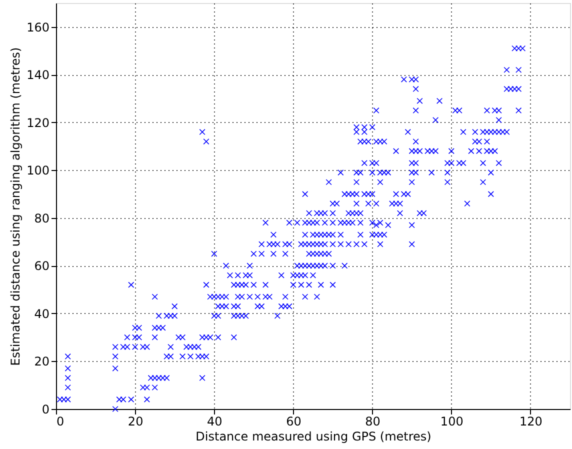 This screenshot has height=449, width=572. Describe the element at coordinates (38, 123) in the screenshot. I see `y-tick-label: 120` at that location.